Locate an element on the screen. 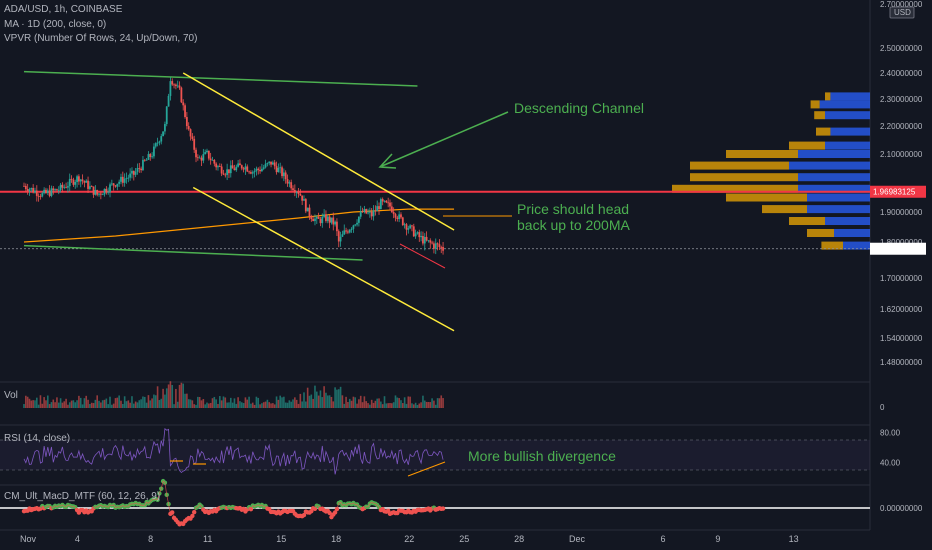 The image size is (932, 550). vpvr-down-bar is located at coordinates (852, 233).